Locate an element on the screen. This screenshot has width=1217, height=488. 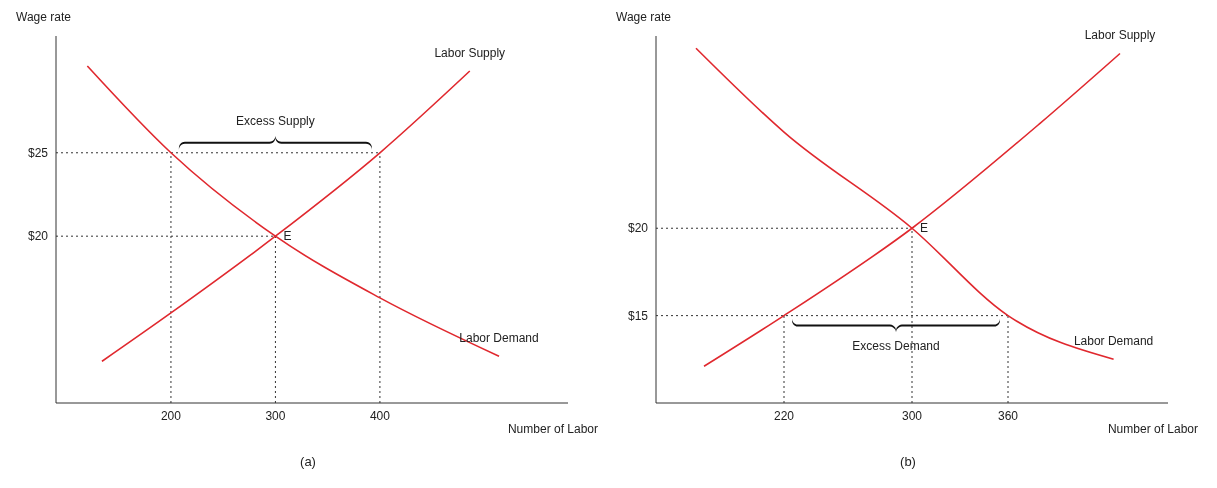
y-tick-label: $15 is located at coordinates (638, 315).